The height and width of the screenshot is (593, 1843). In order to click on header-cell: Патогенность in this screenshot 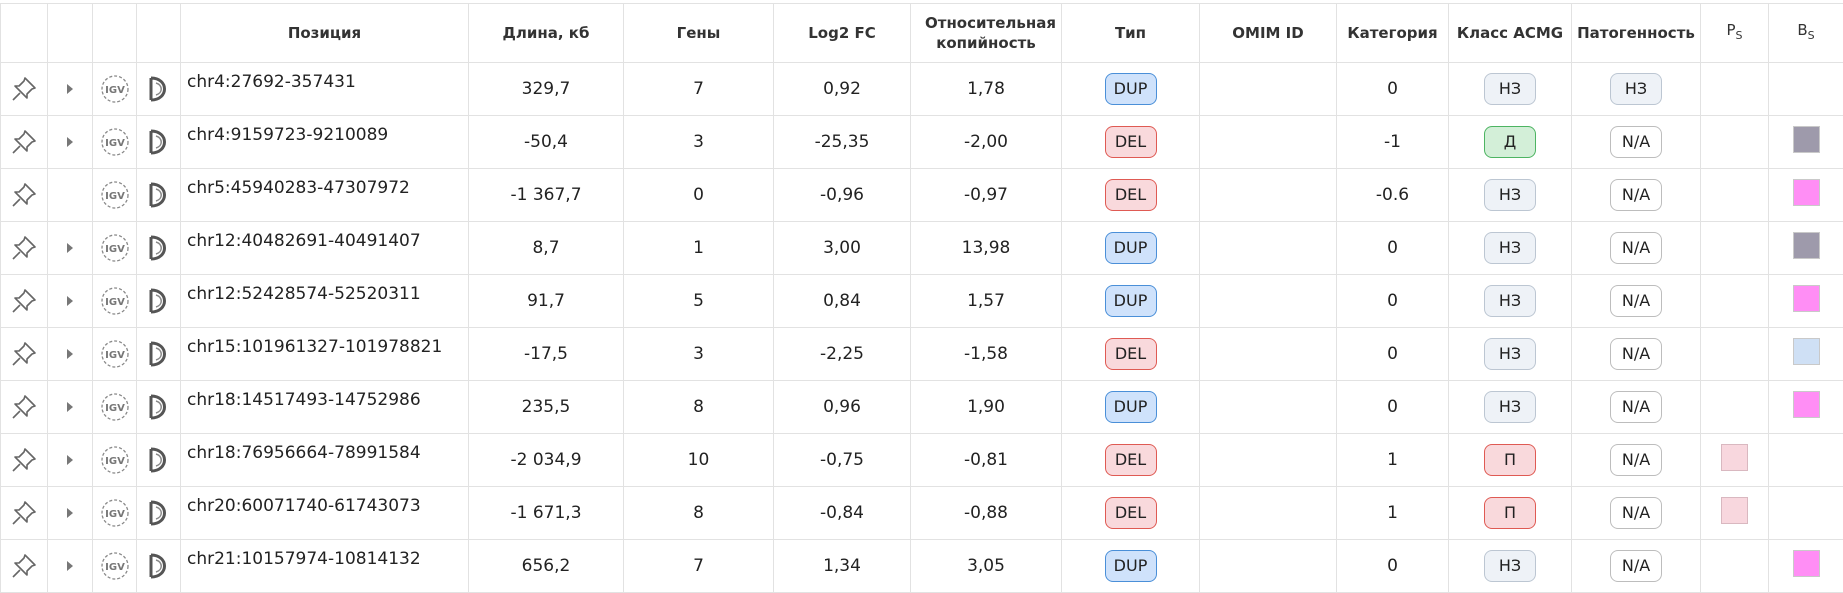, I will do `click(1636, 33)`.